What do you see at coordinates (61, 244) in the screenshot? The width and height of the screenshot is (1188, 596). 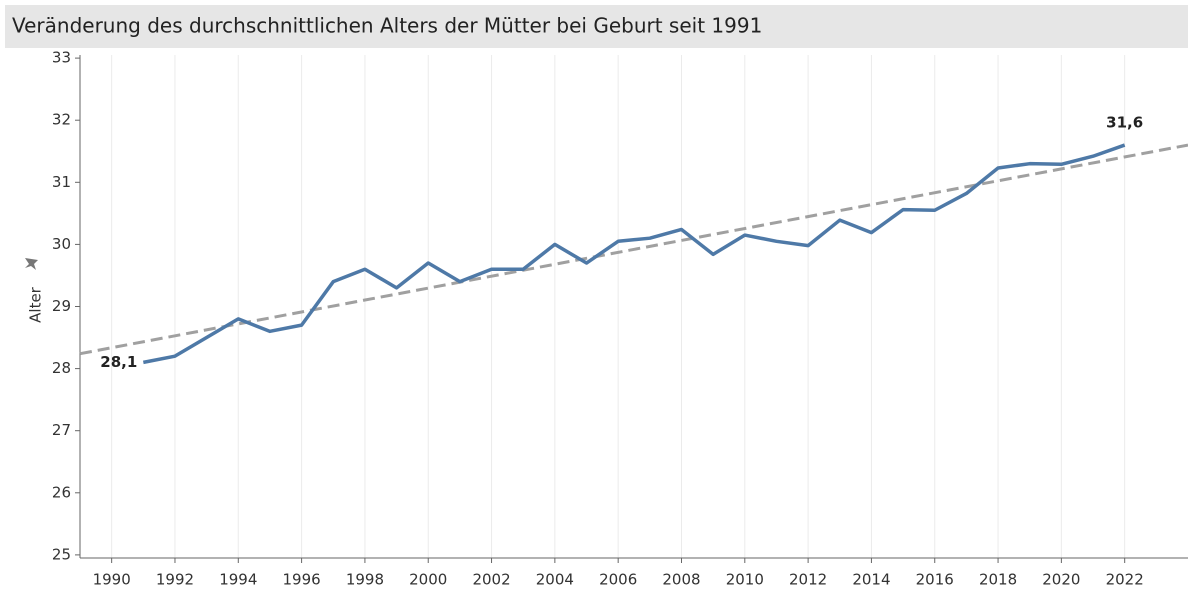 I see `y-tick-label: 30` at bounding box center [61, 244].